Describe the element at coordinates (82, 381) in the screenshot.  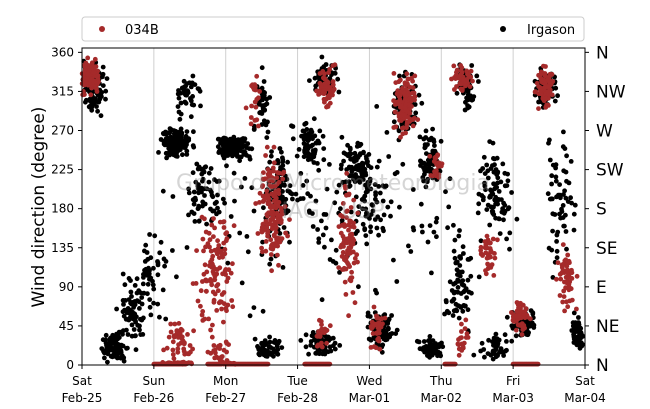
I see `x-tick-day: Sat` at that location.